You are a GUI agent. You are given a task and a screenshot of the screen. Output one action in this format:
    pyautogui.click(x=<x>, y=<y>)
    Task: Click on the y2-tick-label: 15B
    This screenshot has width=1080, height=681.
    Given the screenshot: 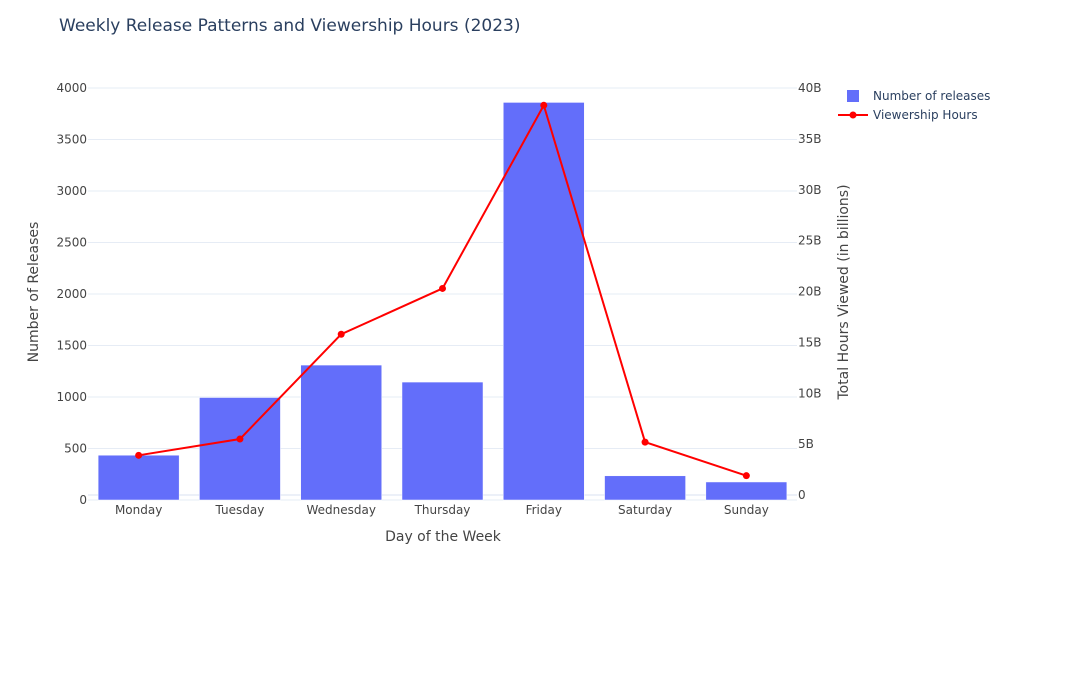 What is the action you would take?
    pyautogui.click(x=810, y=342)
    